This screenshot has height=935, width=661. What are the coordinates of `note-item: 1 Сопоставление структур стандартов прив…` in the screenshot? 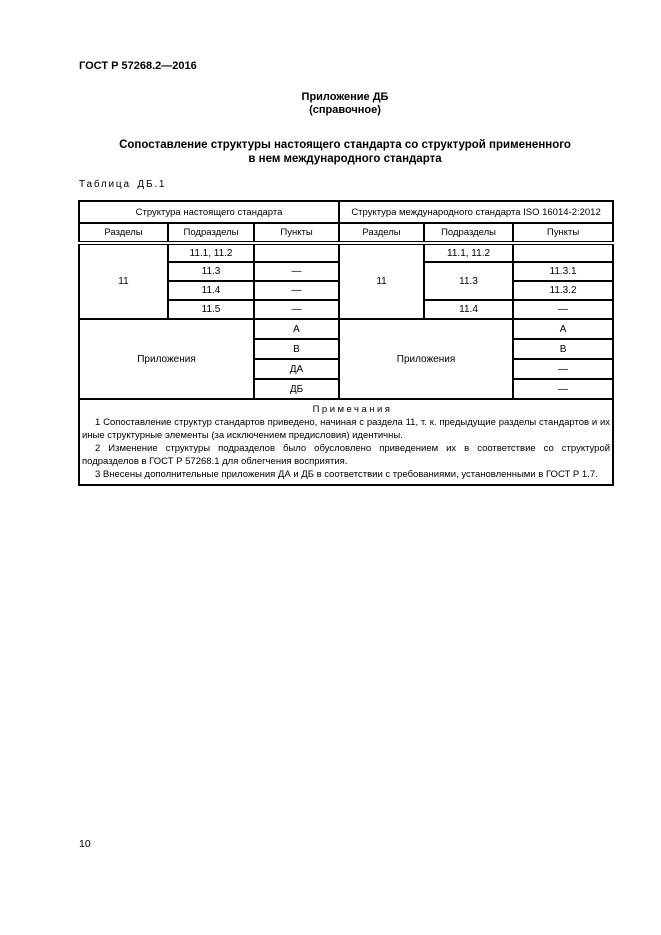 It's located at (346, 429).